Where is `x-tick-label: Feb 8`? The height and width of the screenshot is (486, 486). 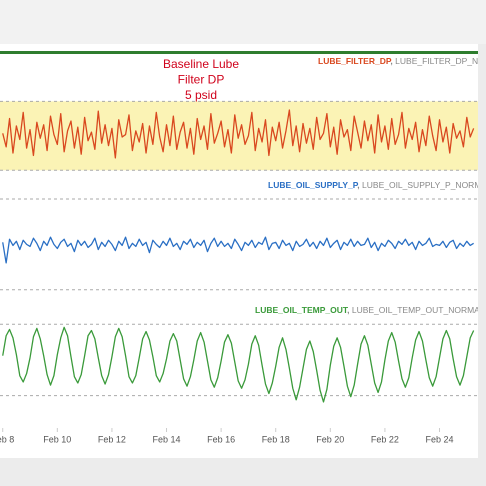 x-tick-label: Feb 8 is located at coordinates (7, 439).